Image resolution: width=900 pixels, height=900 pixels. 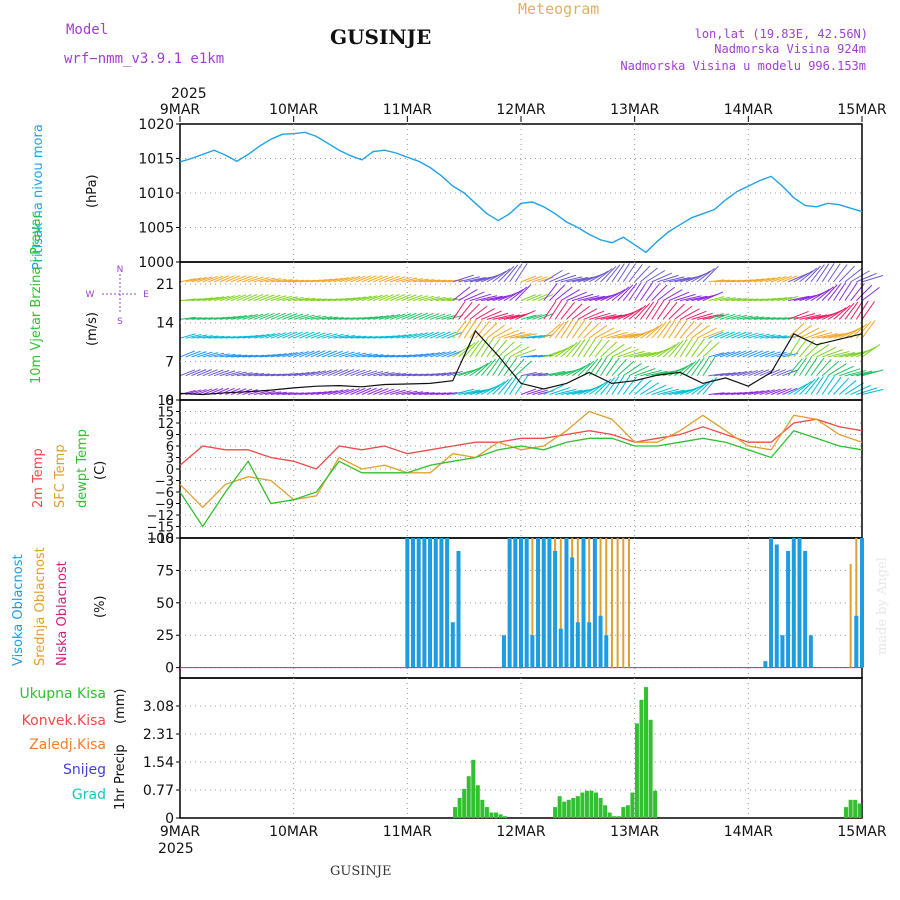 I want to click on temp-unit: (C), so click(x=100, y=470).